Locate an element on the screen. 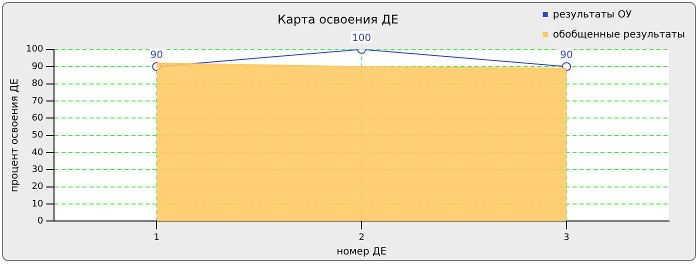  chart-title: Карта освоения ДЕ is located at coordinates (338, 19).